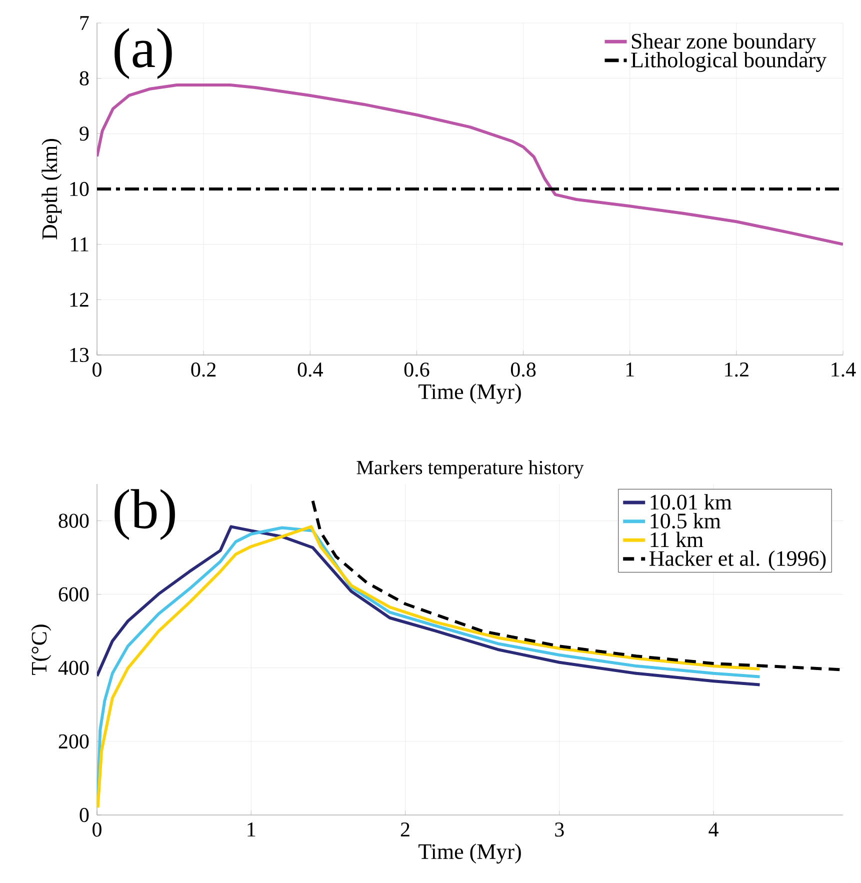 The width and height of the screenshot is (861, 883). I want to click on legend-label: Lithological boundary, so click(729, 62).